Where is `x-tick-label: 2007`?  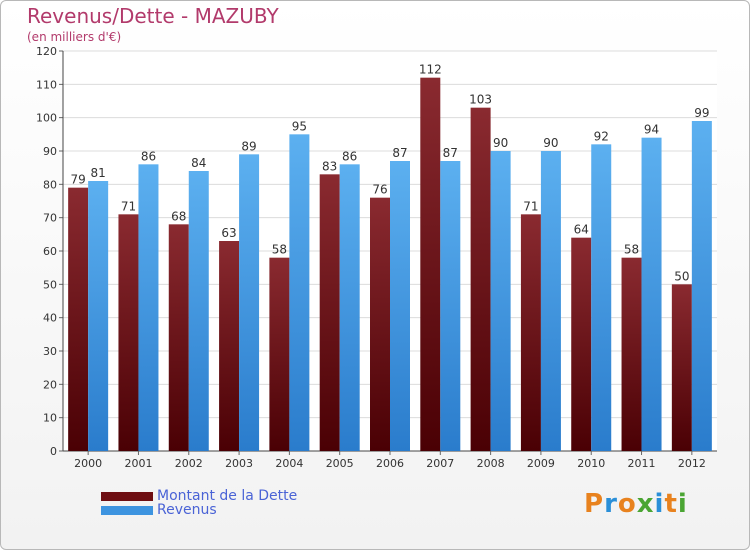
x-tick-label: 2007 is located at coordinates (440, 463).